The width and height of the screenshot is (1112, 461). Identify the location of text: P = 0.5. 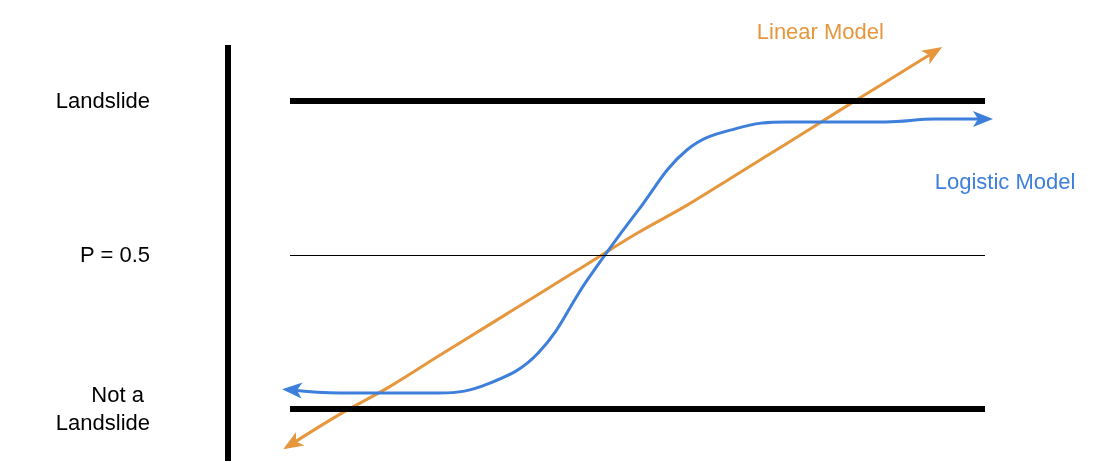
(115, 254).